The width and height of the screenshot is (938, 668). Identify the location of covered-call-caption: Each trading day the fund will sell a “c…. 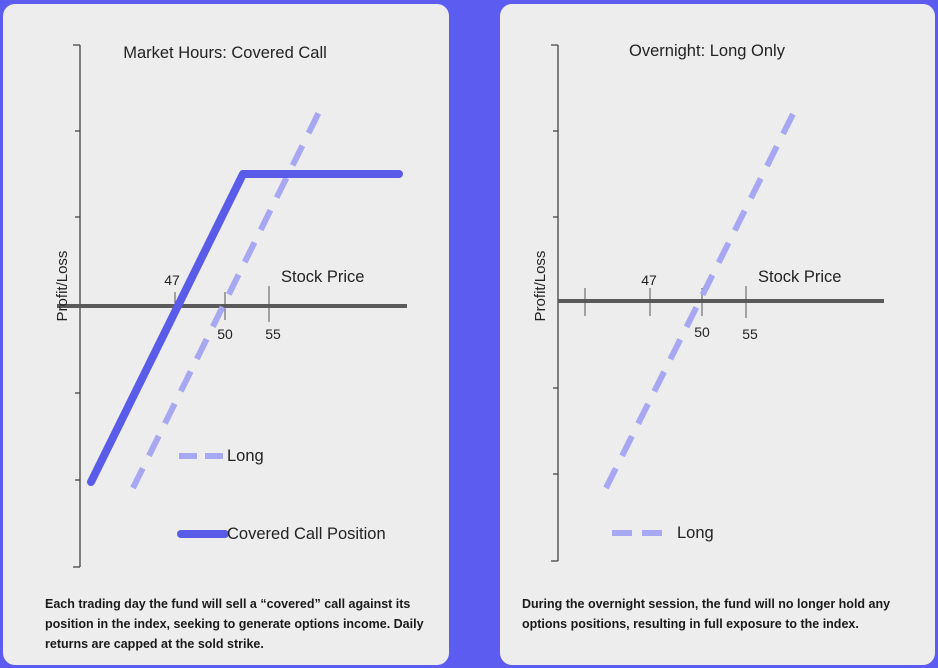
(234, 624).